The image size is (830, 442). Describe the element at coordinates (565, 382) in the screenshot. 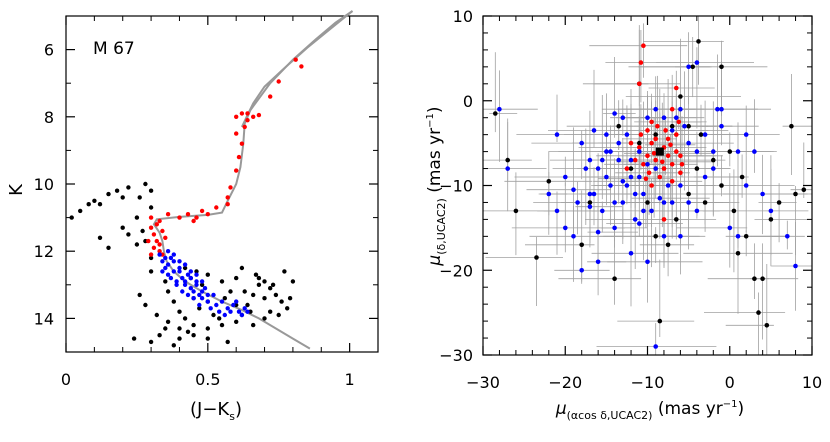

I see `pm-x-tick-label: −20` at that location.